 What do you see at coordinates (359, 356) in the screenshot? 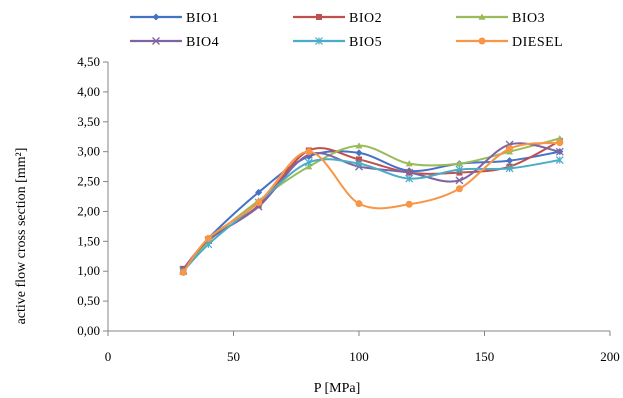
I see `x-tick-label: 100` at bounding box center [359, 356].